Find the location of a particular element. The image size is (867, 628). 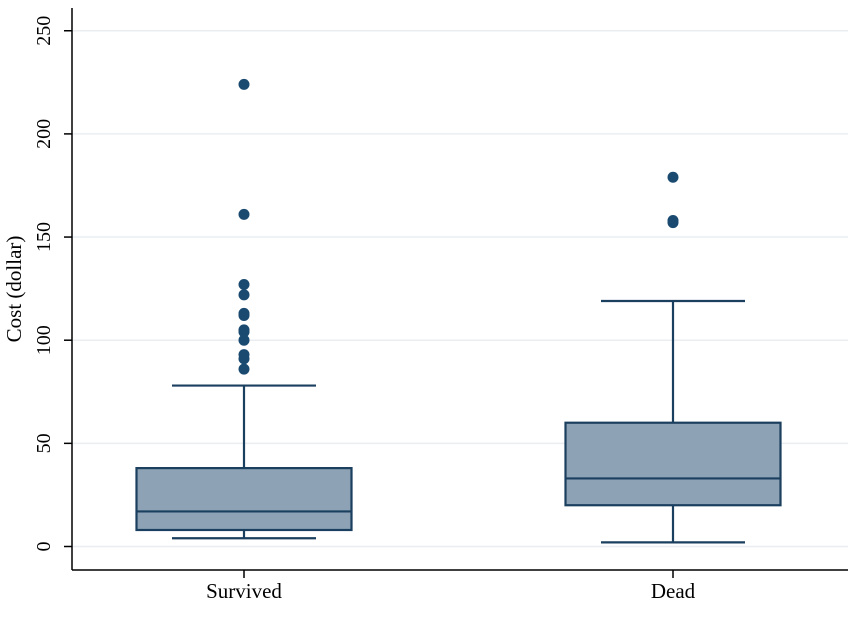

box-dead is located at coordinates (673, 357).